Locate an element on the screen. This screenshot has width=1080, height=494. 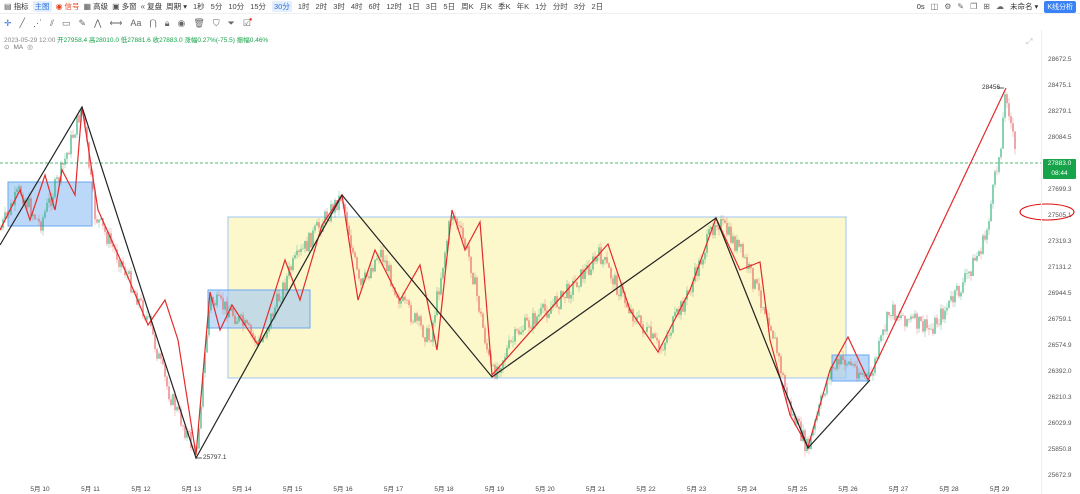
collapse-icon: ⊙ is located at coordinates (7, 47).